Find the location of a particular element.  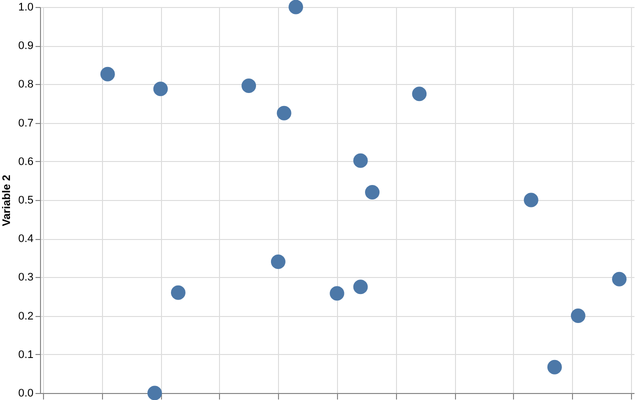

y-tick-label: 0.5 is located at coordinates (26, 200).